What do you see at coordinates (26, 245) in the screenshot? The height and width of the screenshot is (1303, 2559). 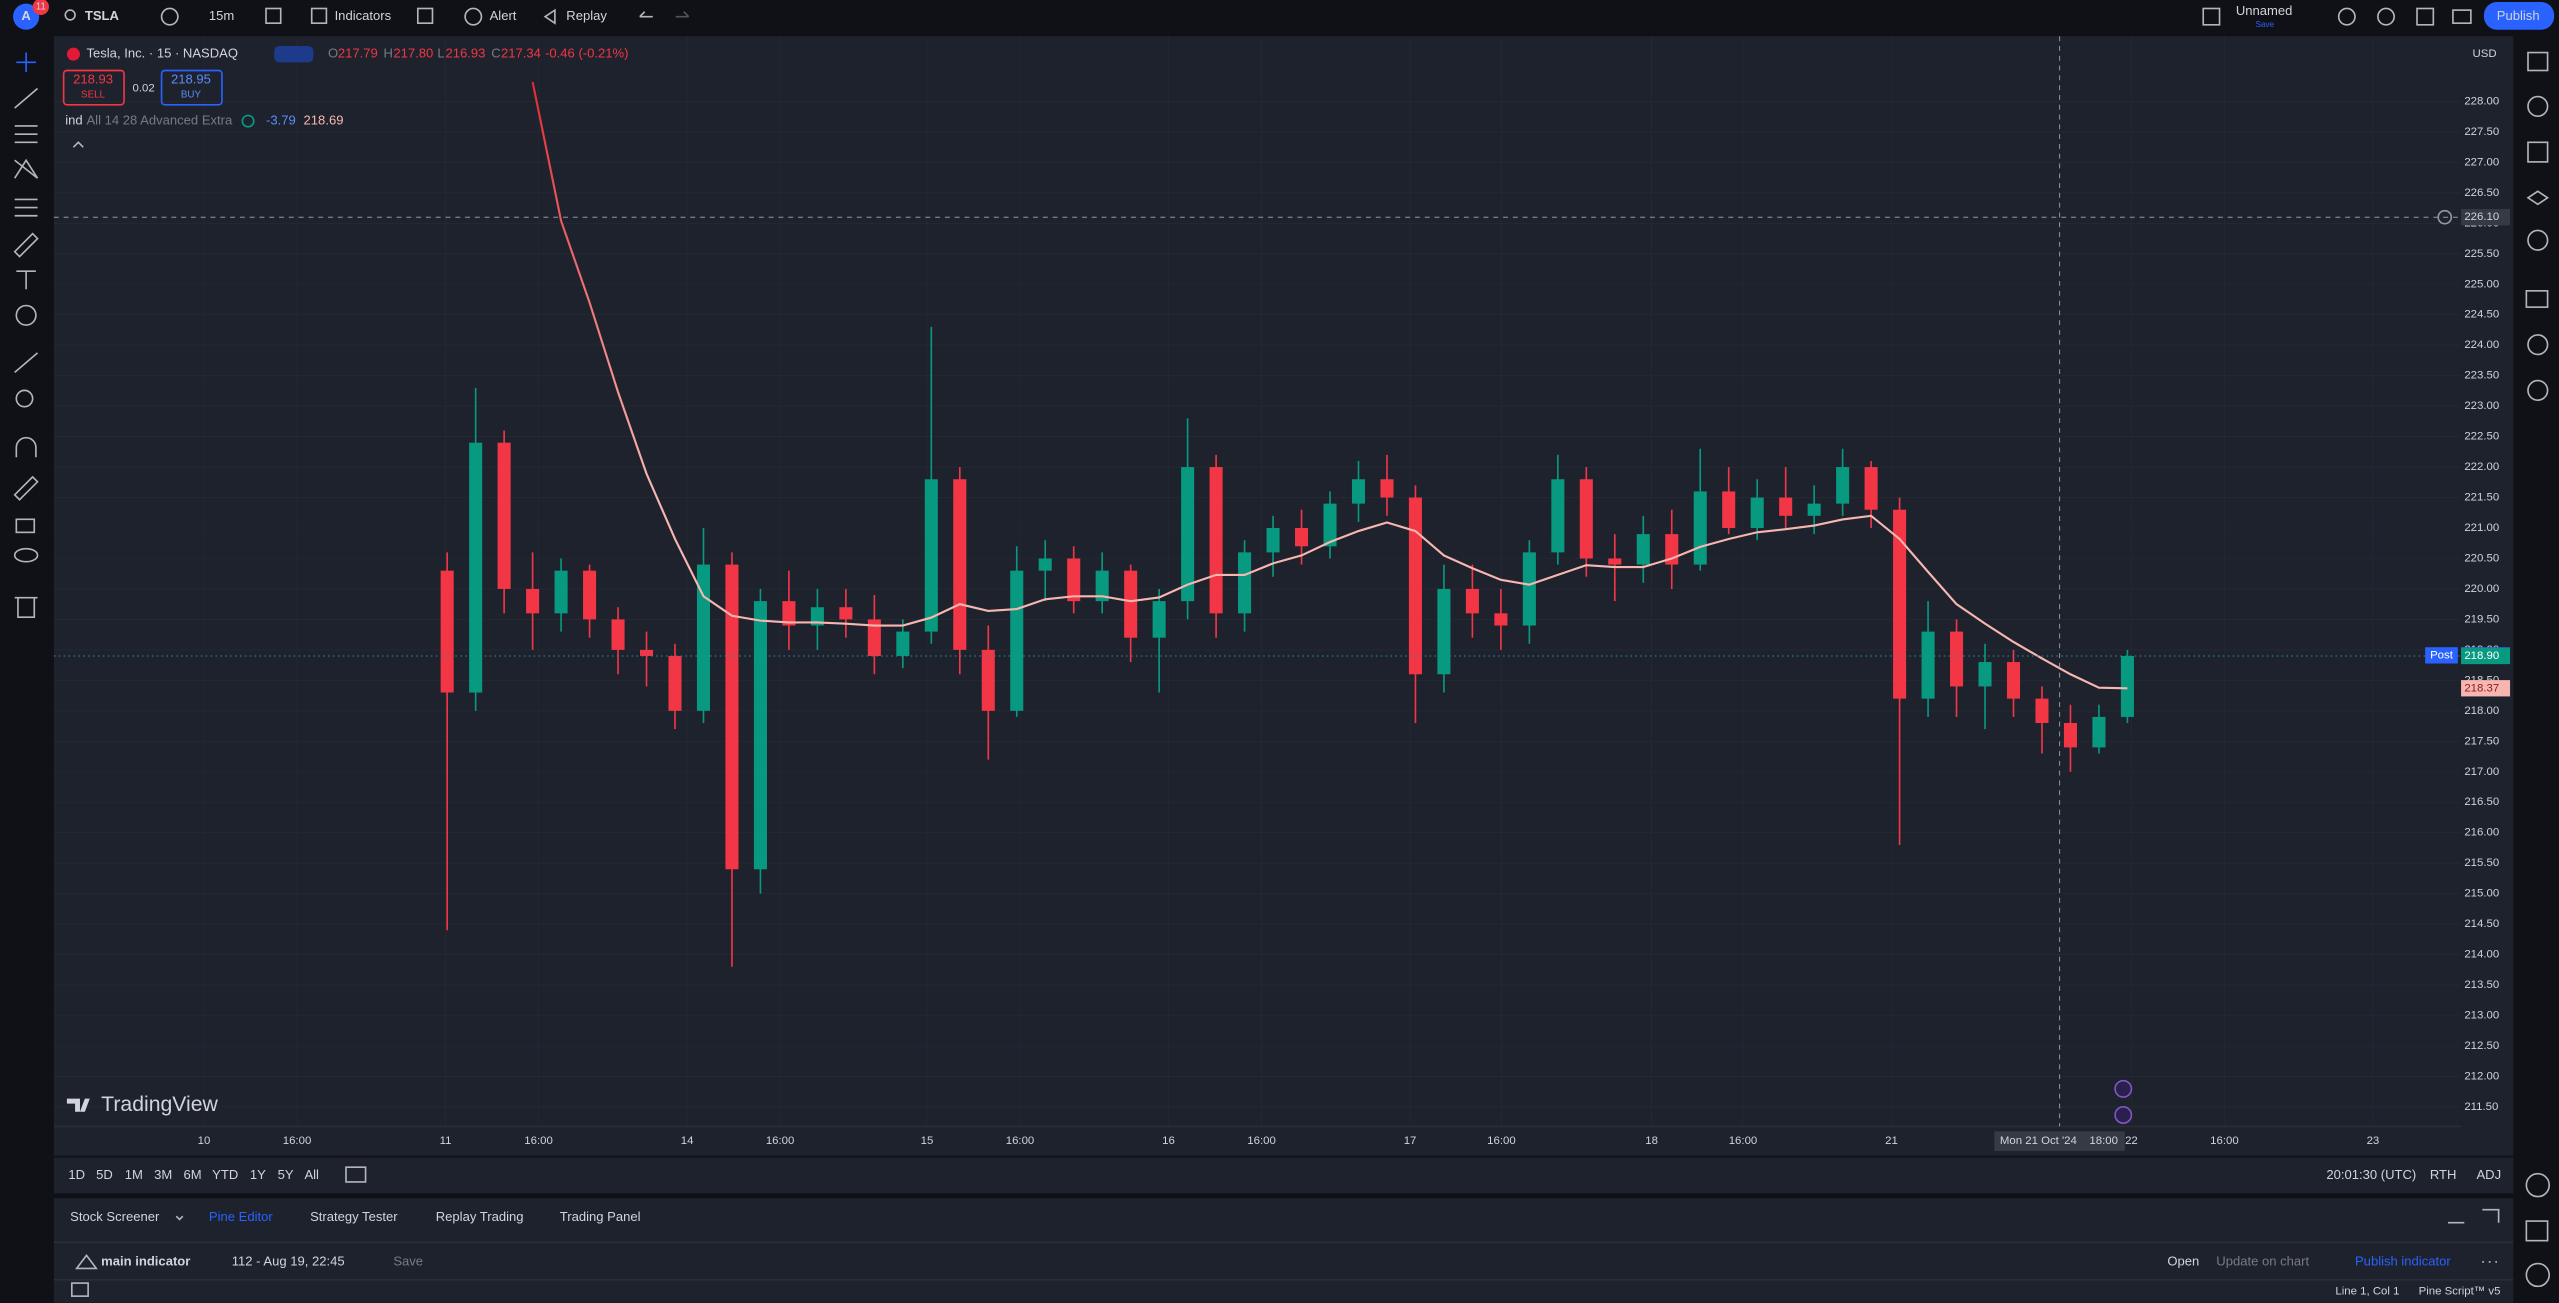 I see `brush-tool` at bounding box center [26, 245].